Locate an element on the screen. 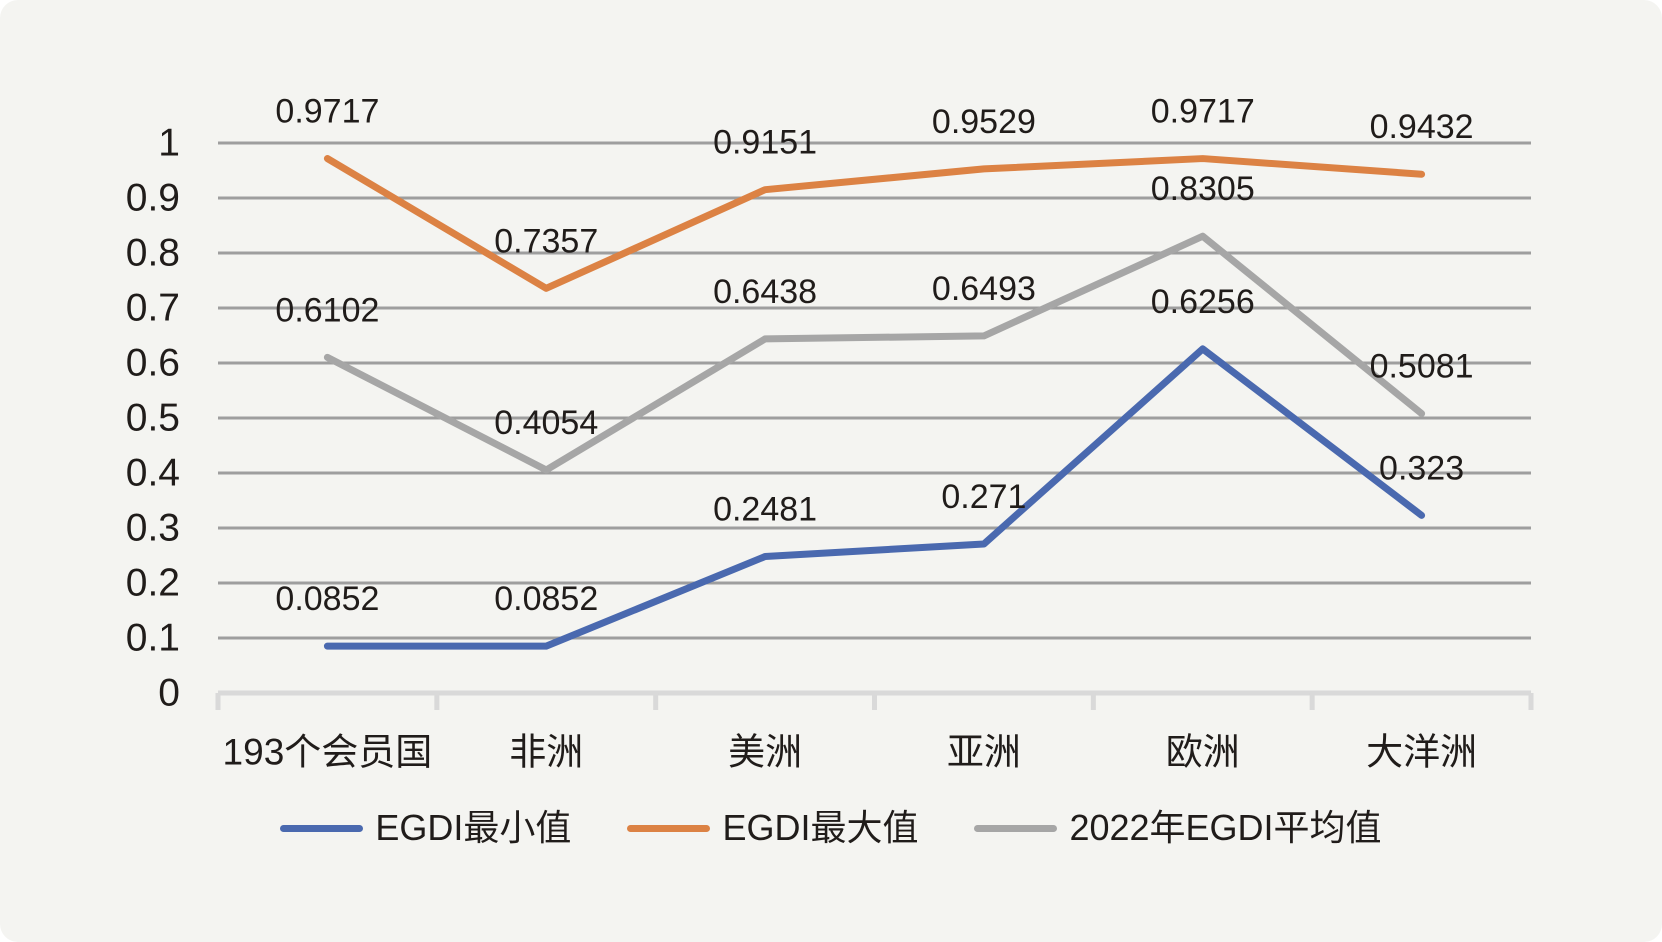 This screenshot has width=1662, height=942. y-axis-tick-label: 1 is located at coordinates (169, 143).